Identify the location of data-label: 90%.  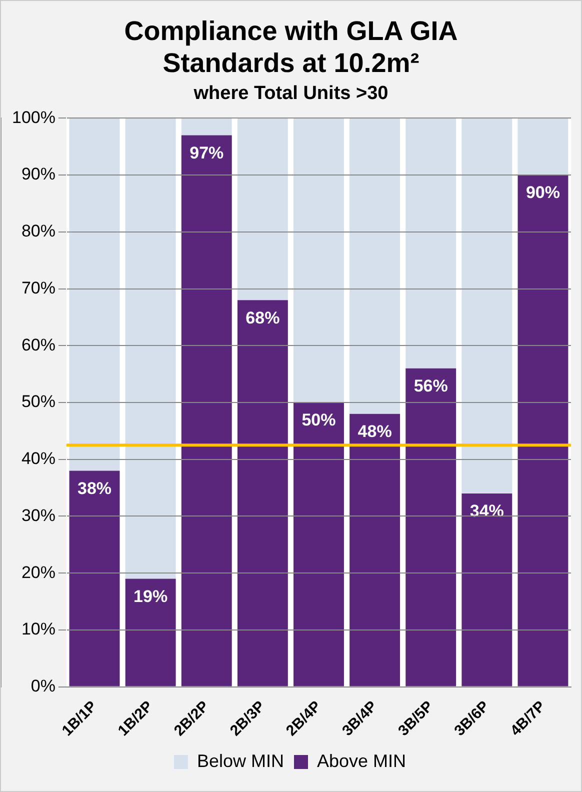
(543, 192).